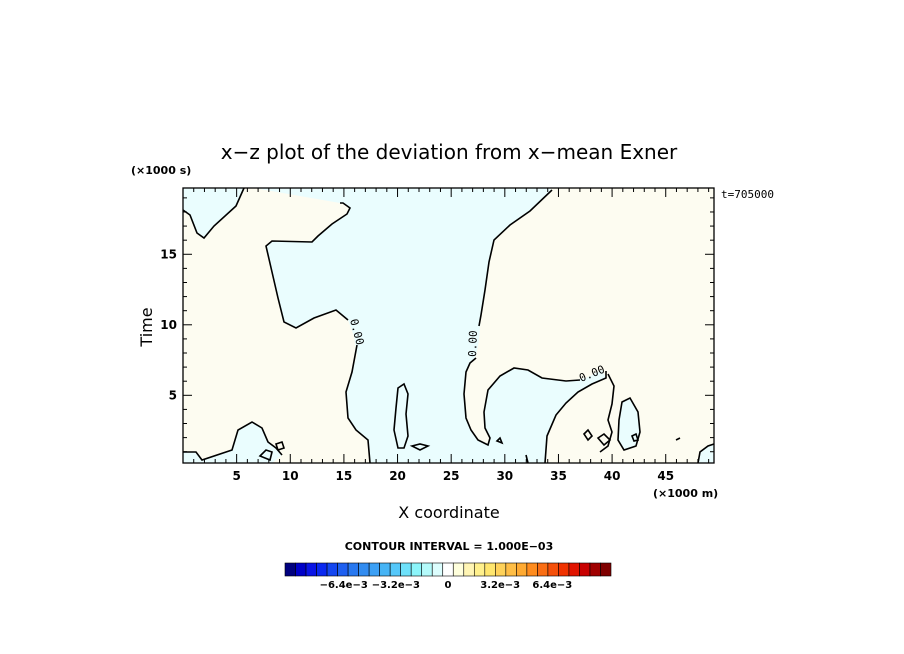 Image resolution: width=904 pixels, height=654 pixels. Describe the element at coordinates (161, 170) in the screenshot. I see `y-unit-label: (×1000 s)` at that location.